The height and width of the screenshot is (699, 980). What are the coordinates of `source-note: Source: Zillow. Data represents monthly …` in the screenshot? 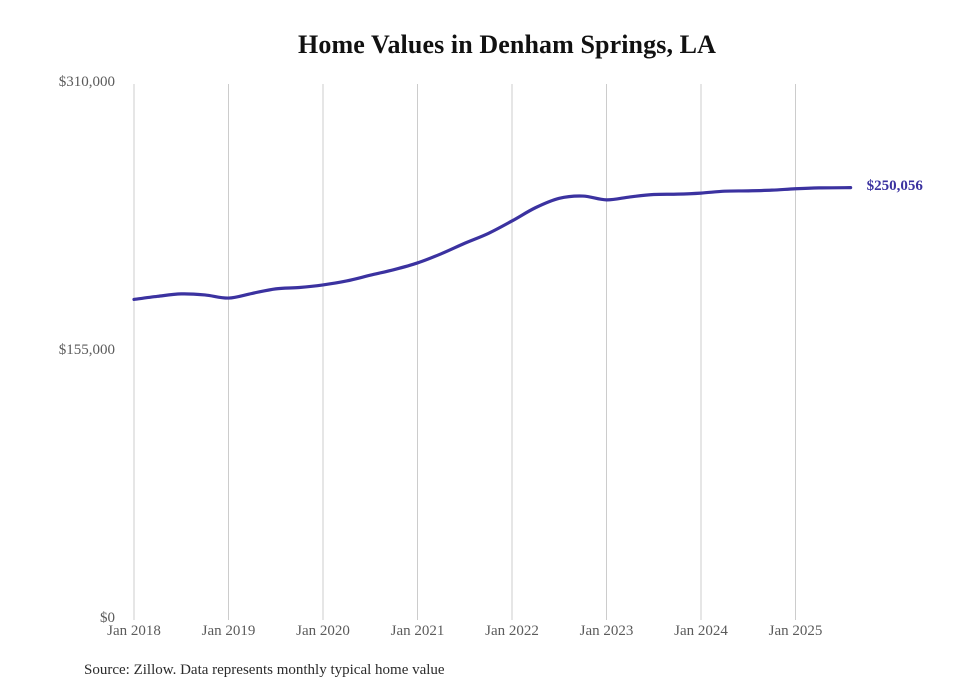 It's located at (264, 670).